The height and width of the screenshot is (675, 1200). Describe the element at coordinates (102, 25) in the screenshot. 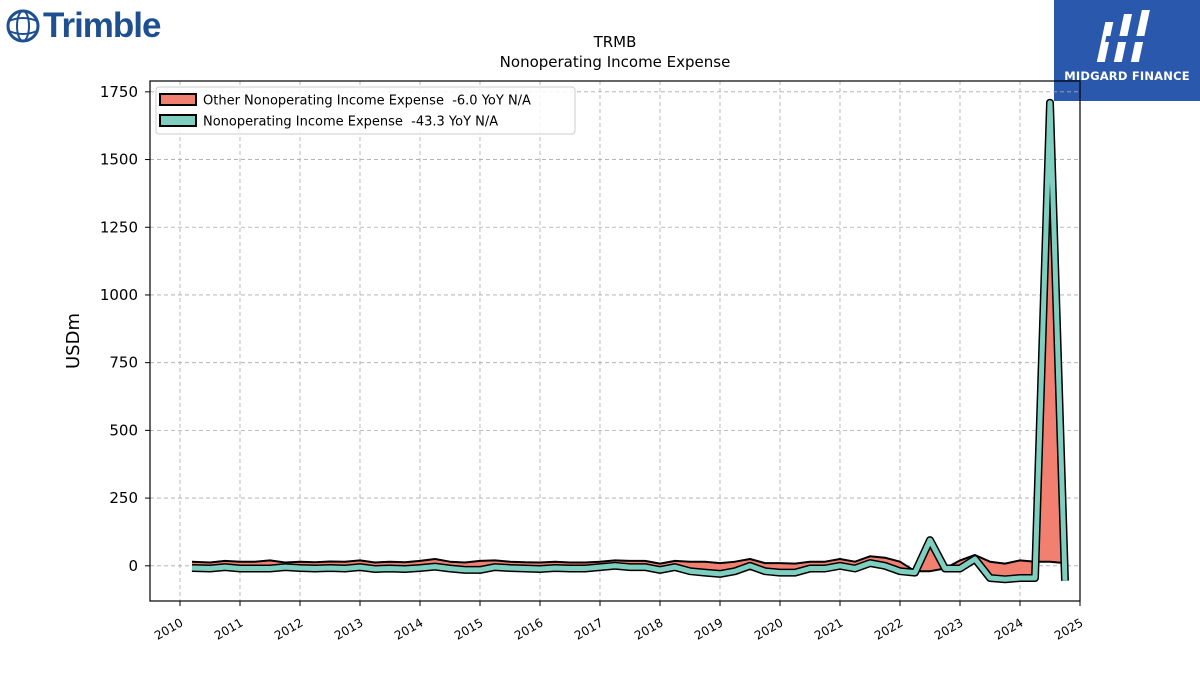

I see `trimble-wordmark: Trimble` at that location.